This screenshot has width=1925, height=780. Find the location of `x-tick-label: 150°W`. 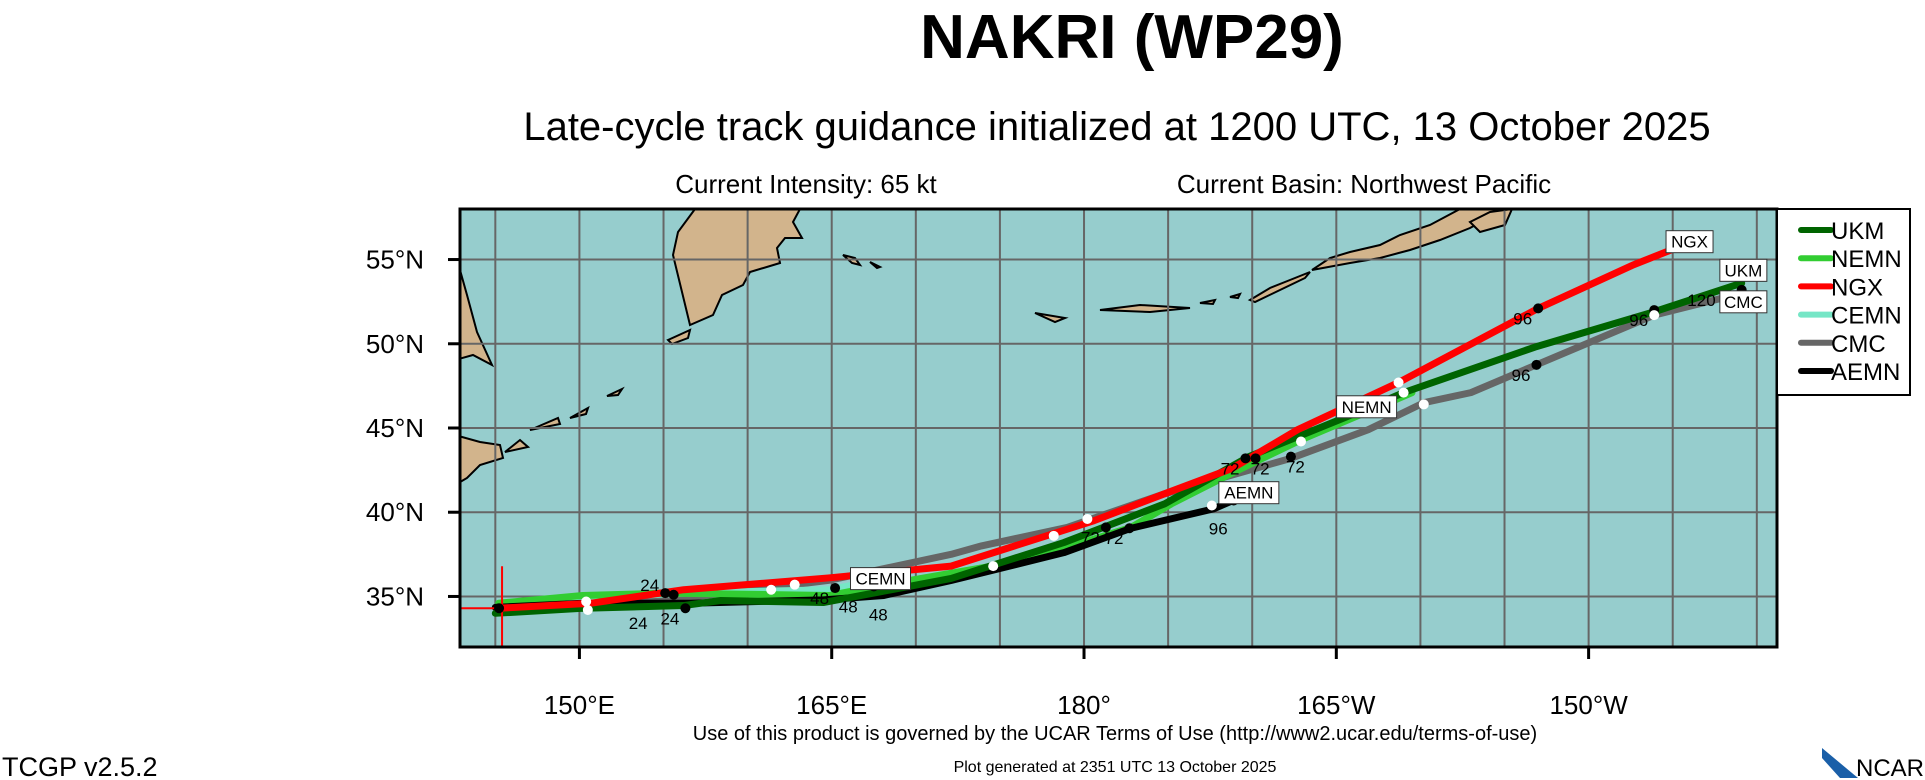

x-tick-label: 150°W is located at coordinates (1588, 705).